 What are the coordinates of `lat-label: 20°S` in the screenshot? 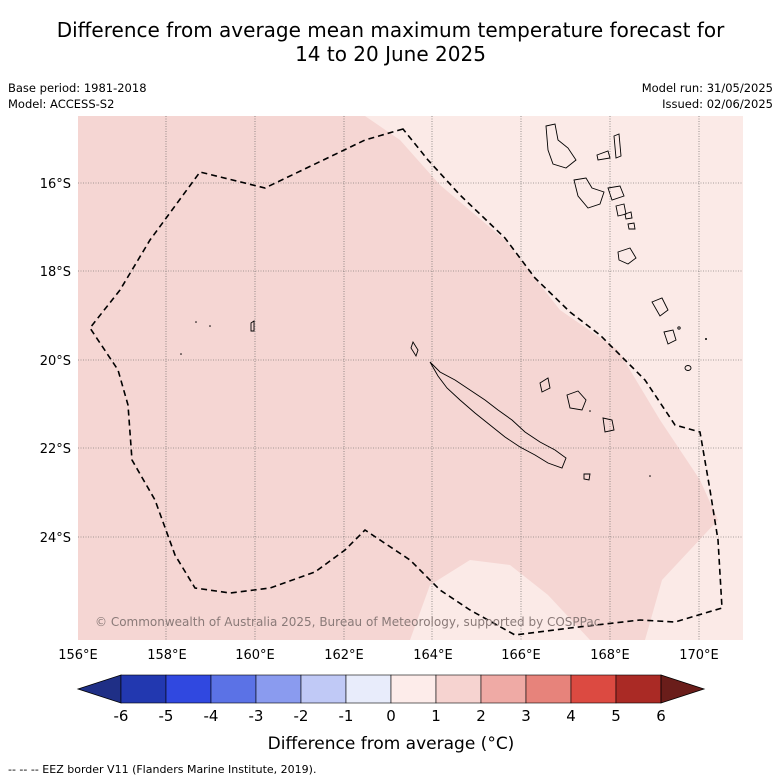 It's located at (55, 361).